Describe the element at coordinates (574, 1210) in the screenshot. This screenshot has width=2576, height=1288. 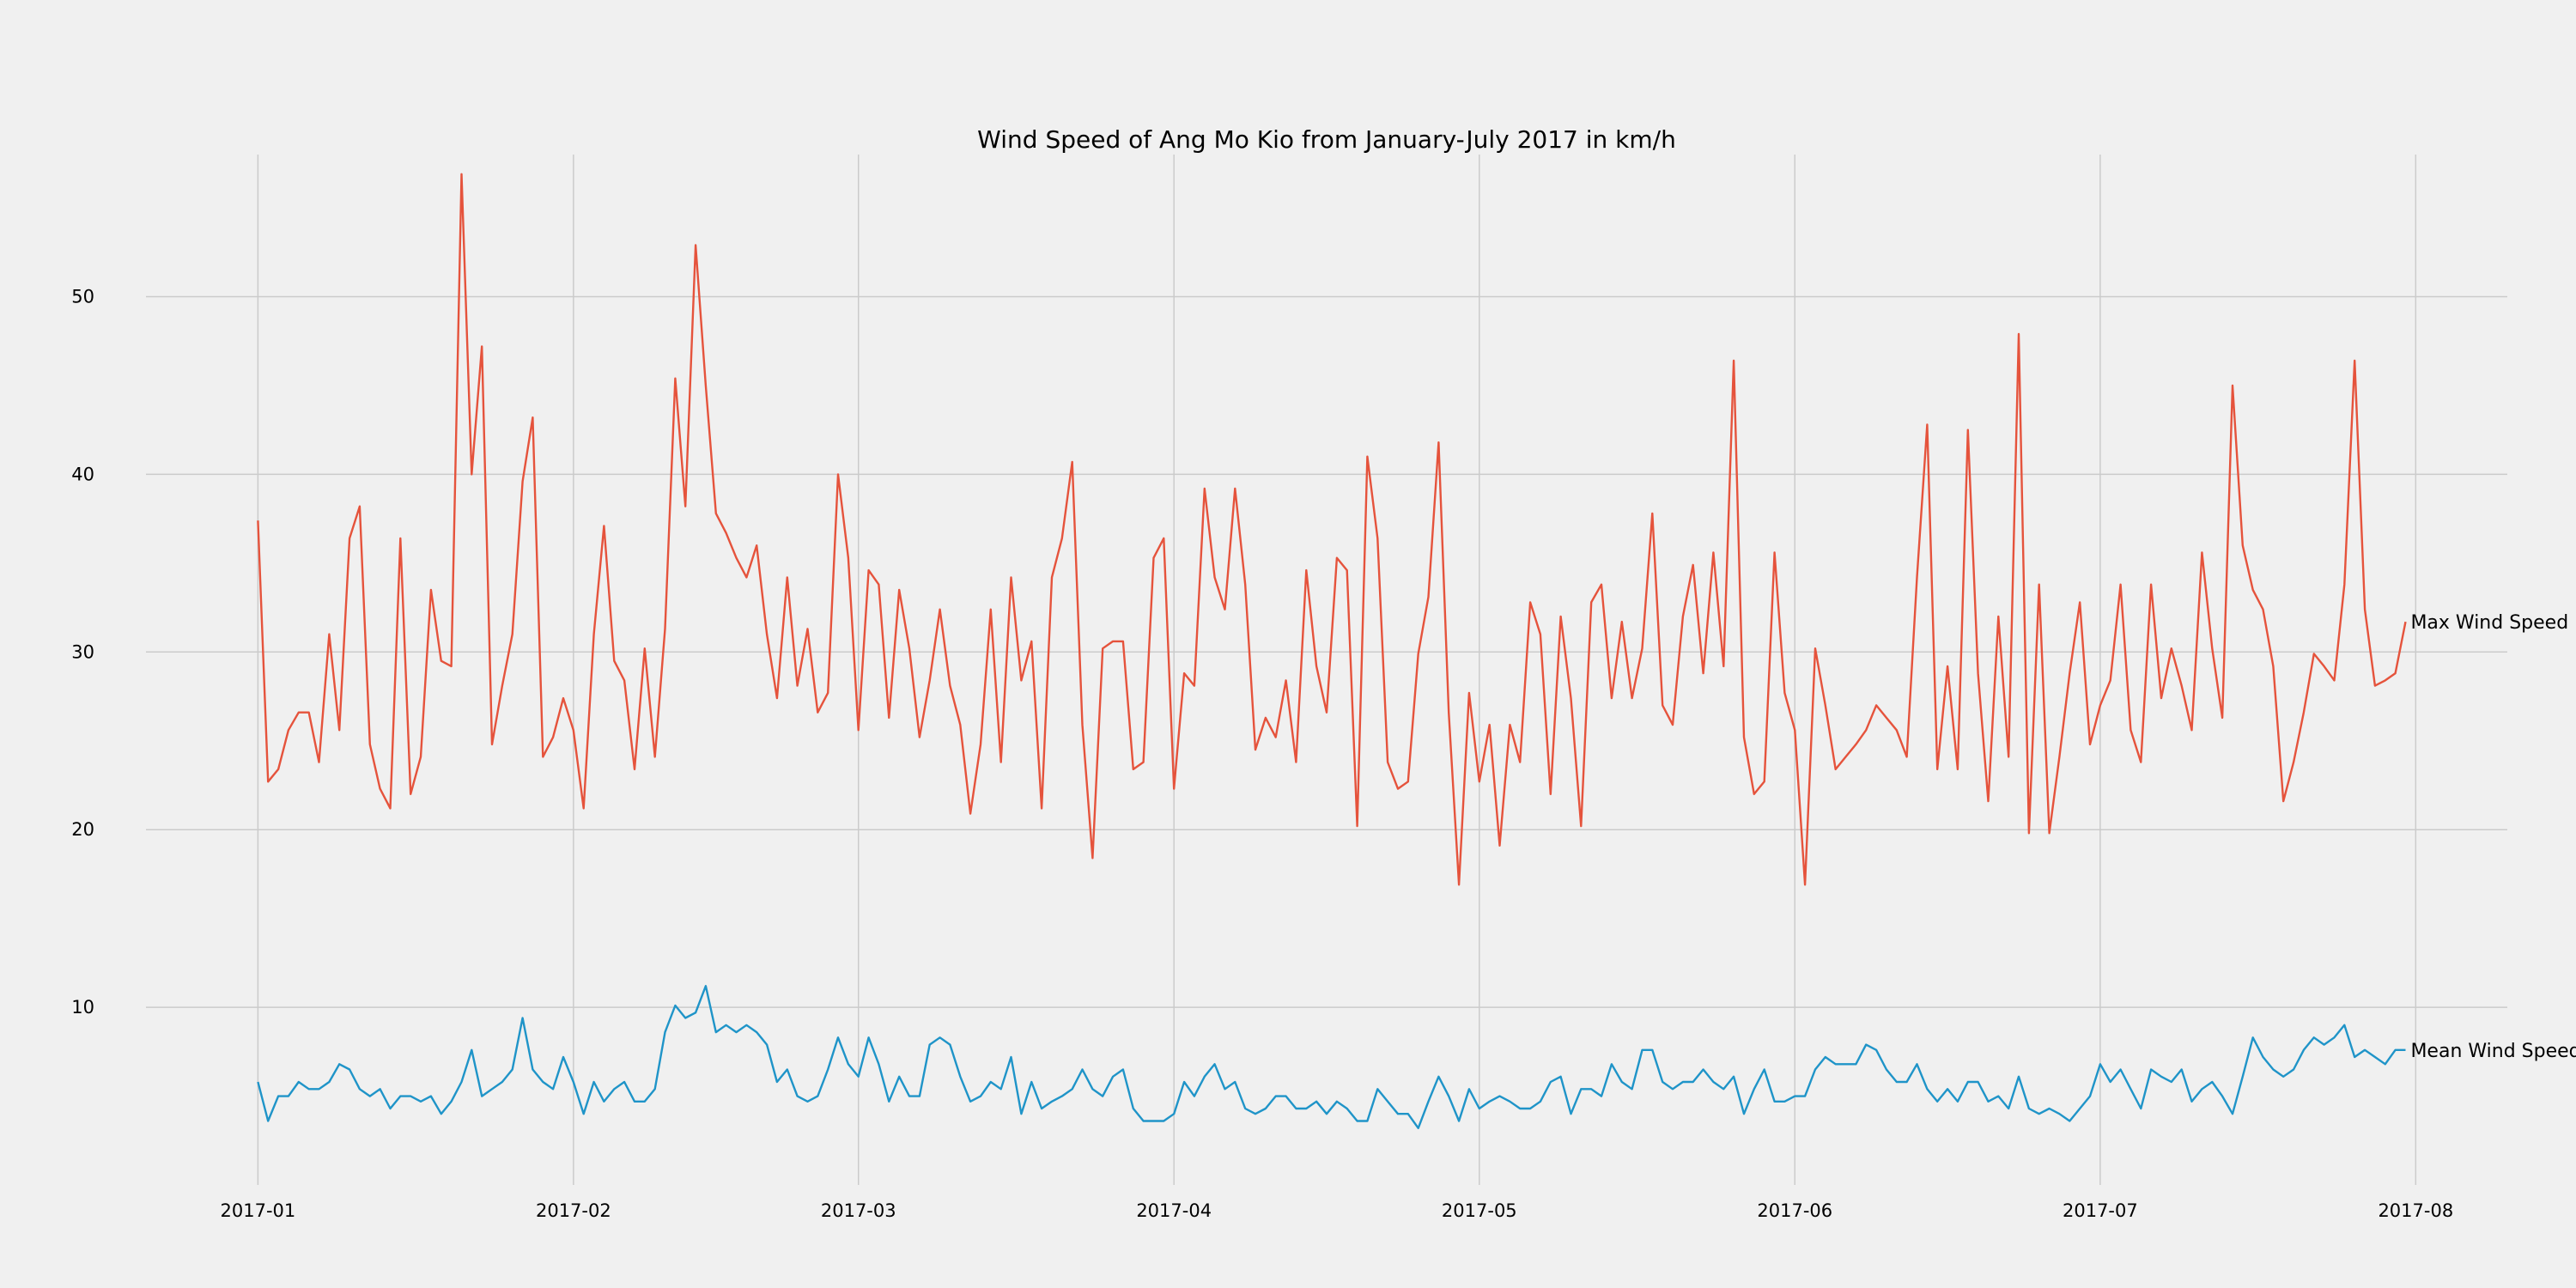
I see `x-tick-label: 2017-02` at that location.